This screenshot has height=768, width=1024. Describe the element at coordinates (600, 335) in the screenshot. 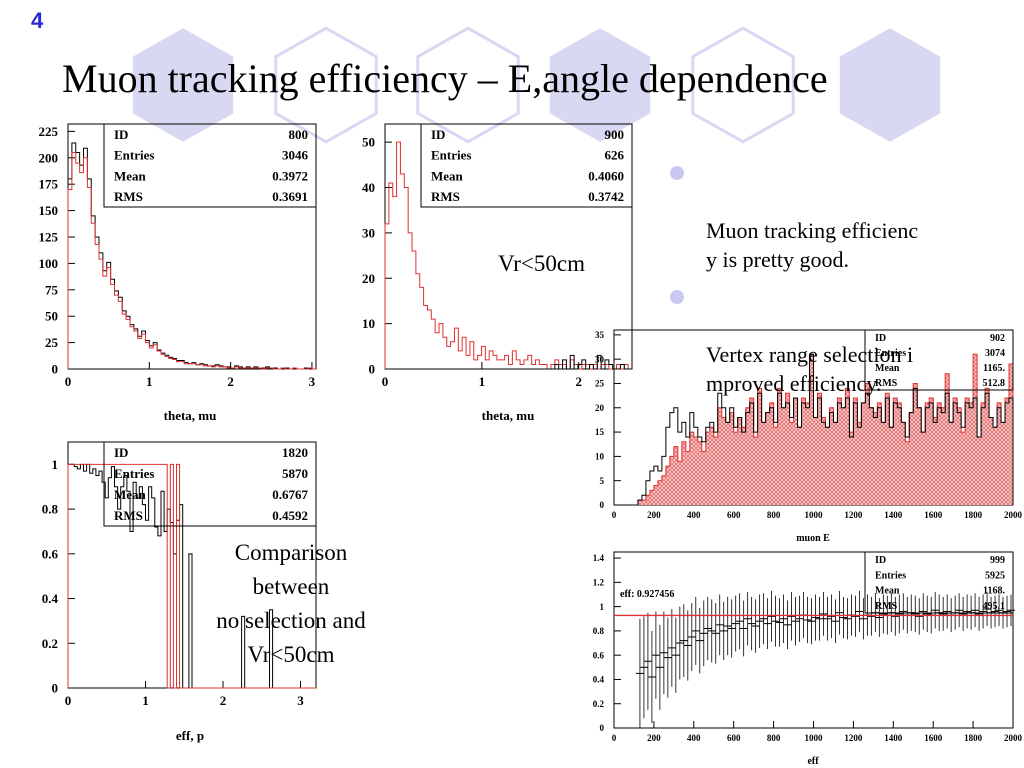

I see `y-tick-label: 35` at that location.